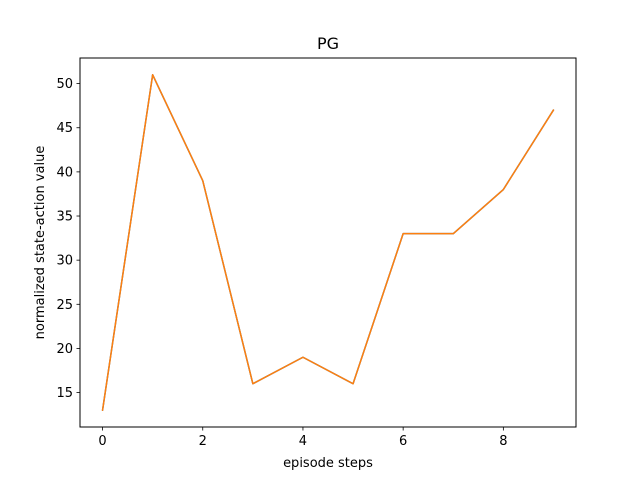 The image size is (640, 480). I want to click on x-tick-label: 2, so click(203, 441).